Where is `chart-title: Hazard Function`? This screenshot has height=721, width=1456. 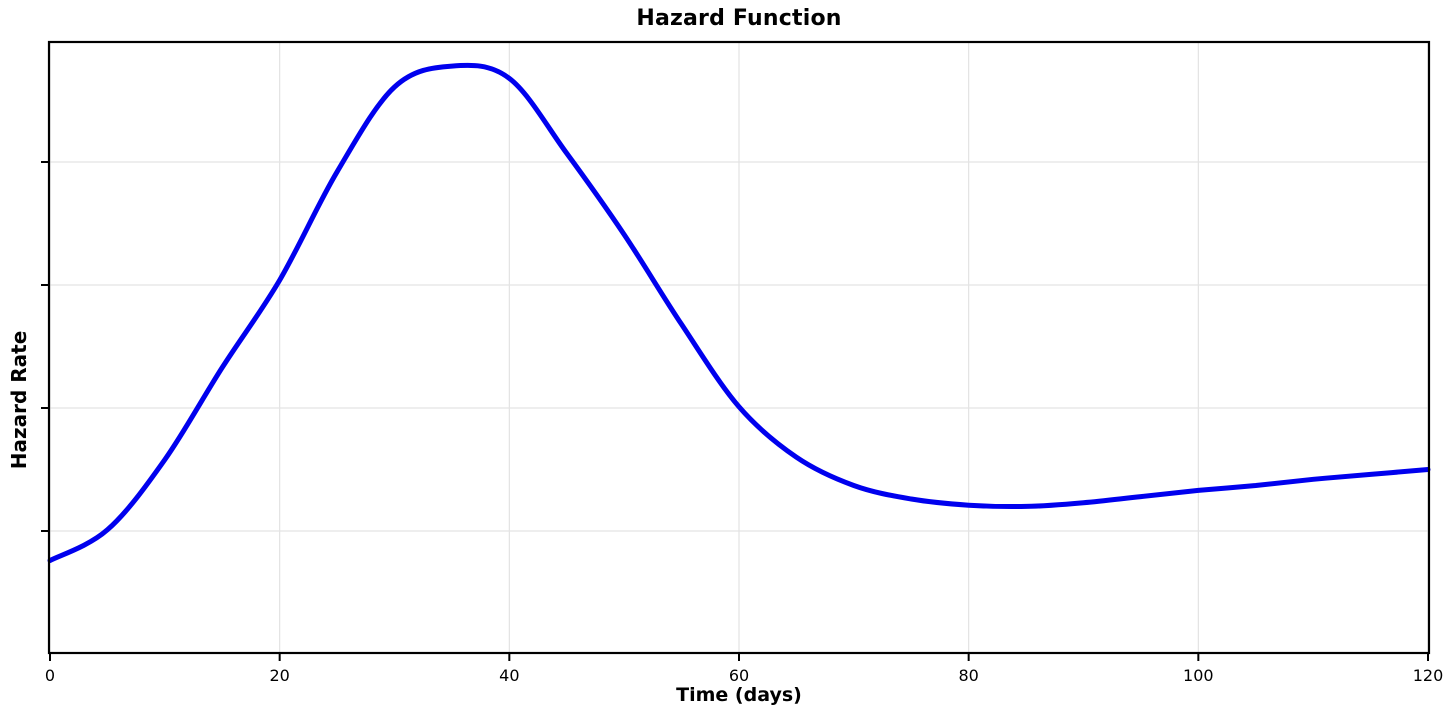
chart-title: Hazard Function is located at coordinates (739, 18).